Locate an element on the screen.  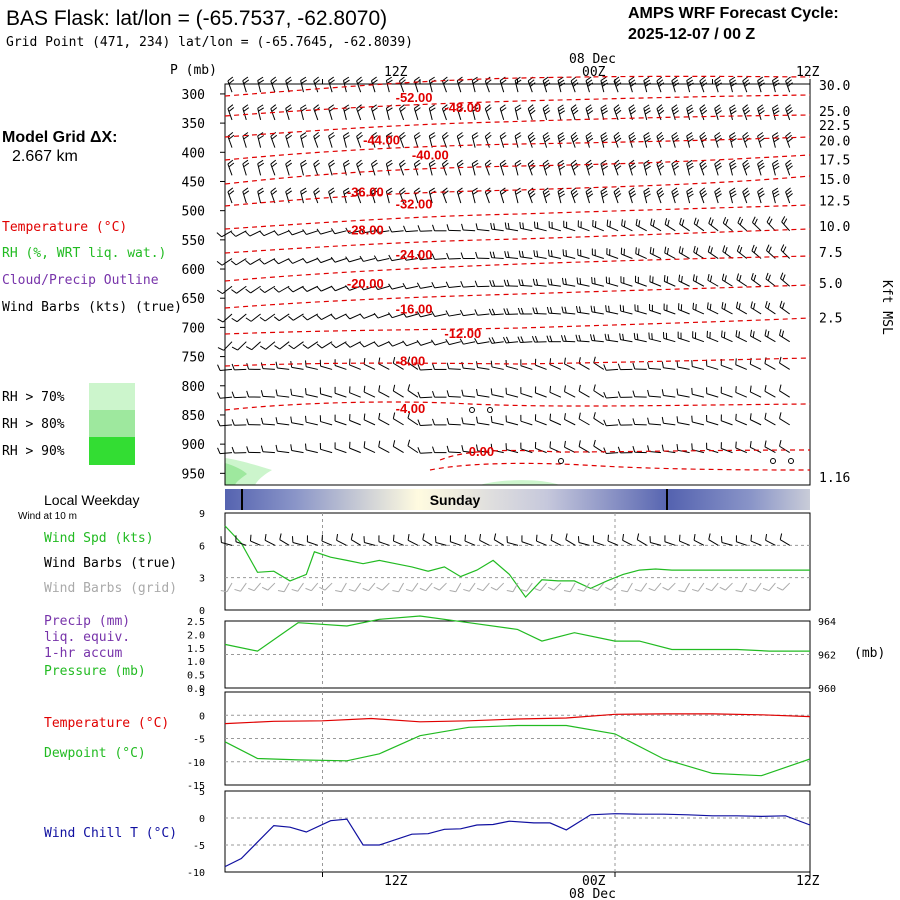
wind-barb-true is located at coordinates (613, 543).